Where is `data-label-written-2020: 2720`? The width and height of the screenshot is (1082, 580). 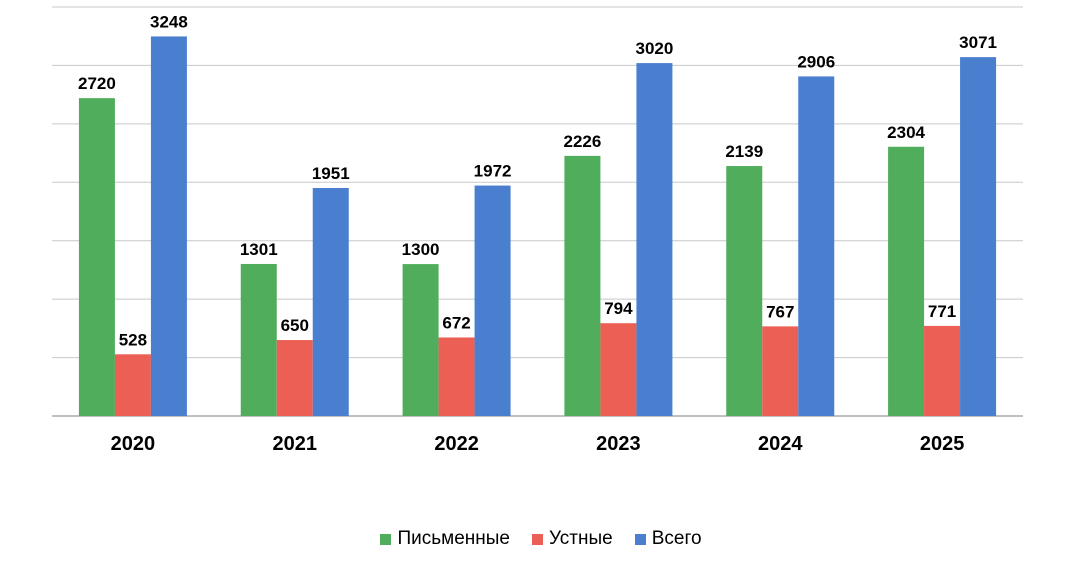
data-label-written-2020: 2720 is located at coordinates (97, 83).